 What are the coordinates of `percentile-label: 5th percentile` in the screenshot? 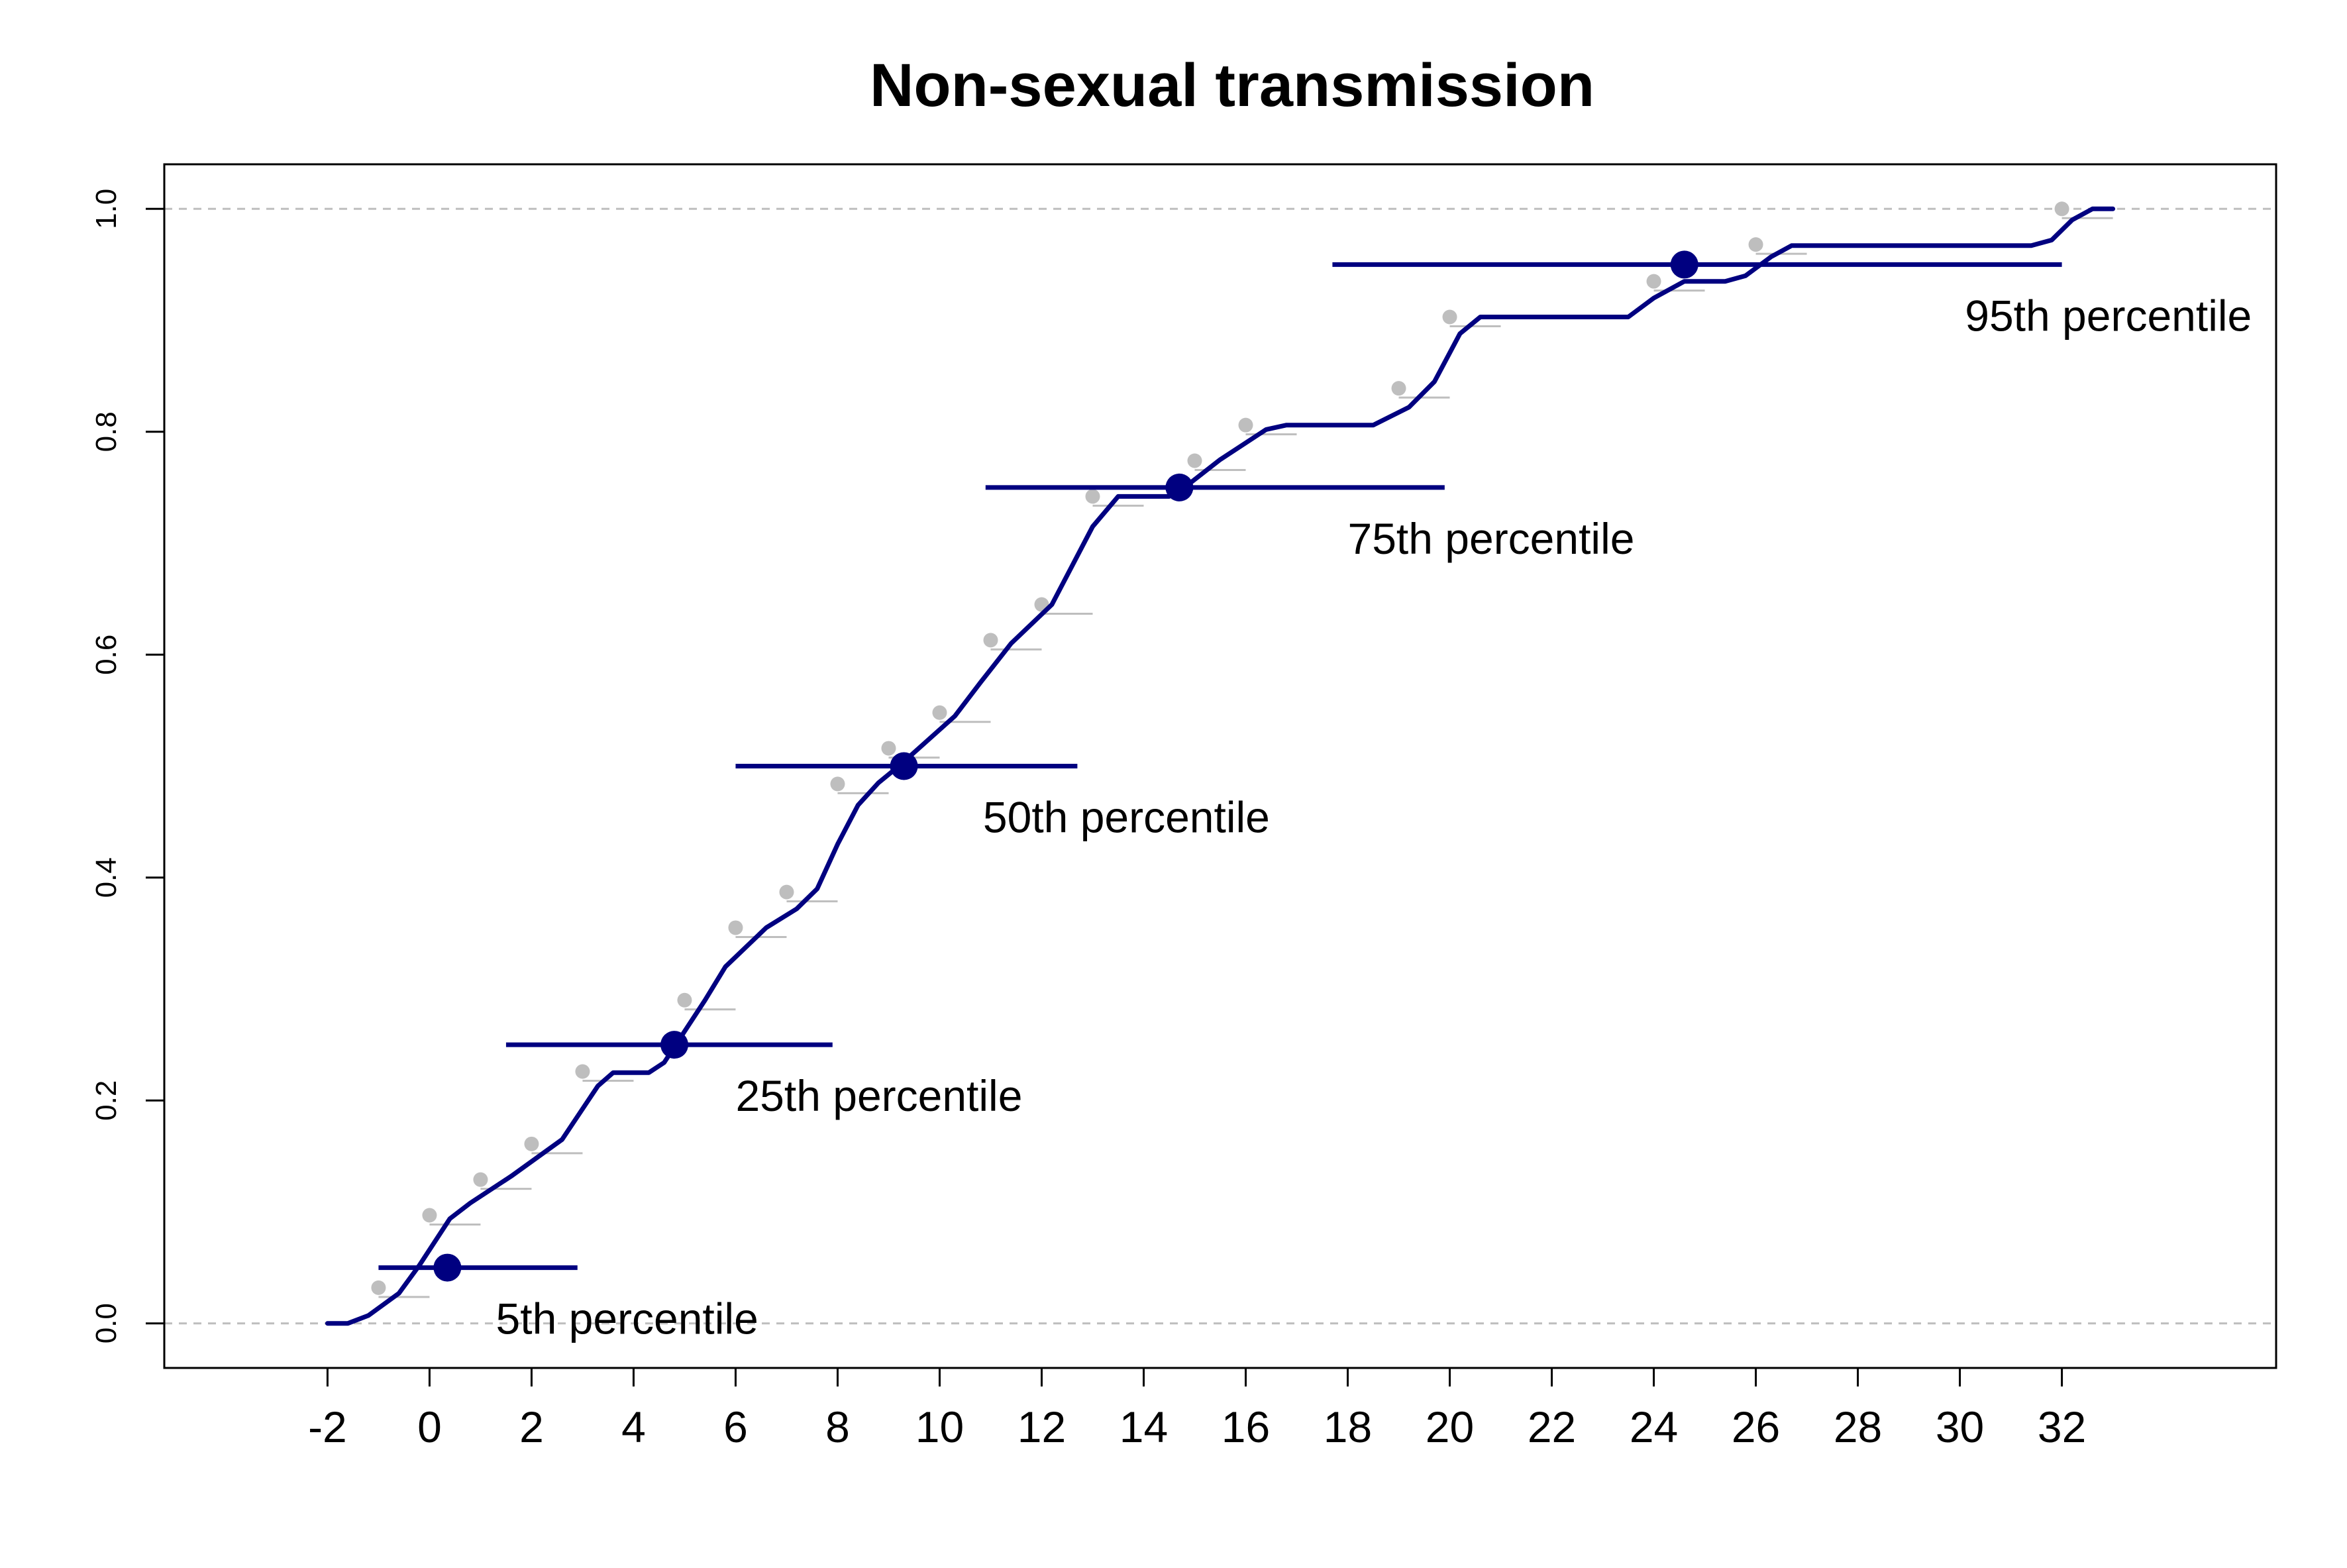 It's located at (627, 1318).